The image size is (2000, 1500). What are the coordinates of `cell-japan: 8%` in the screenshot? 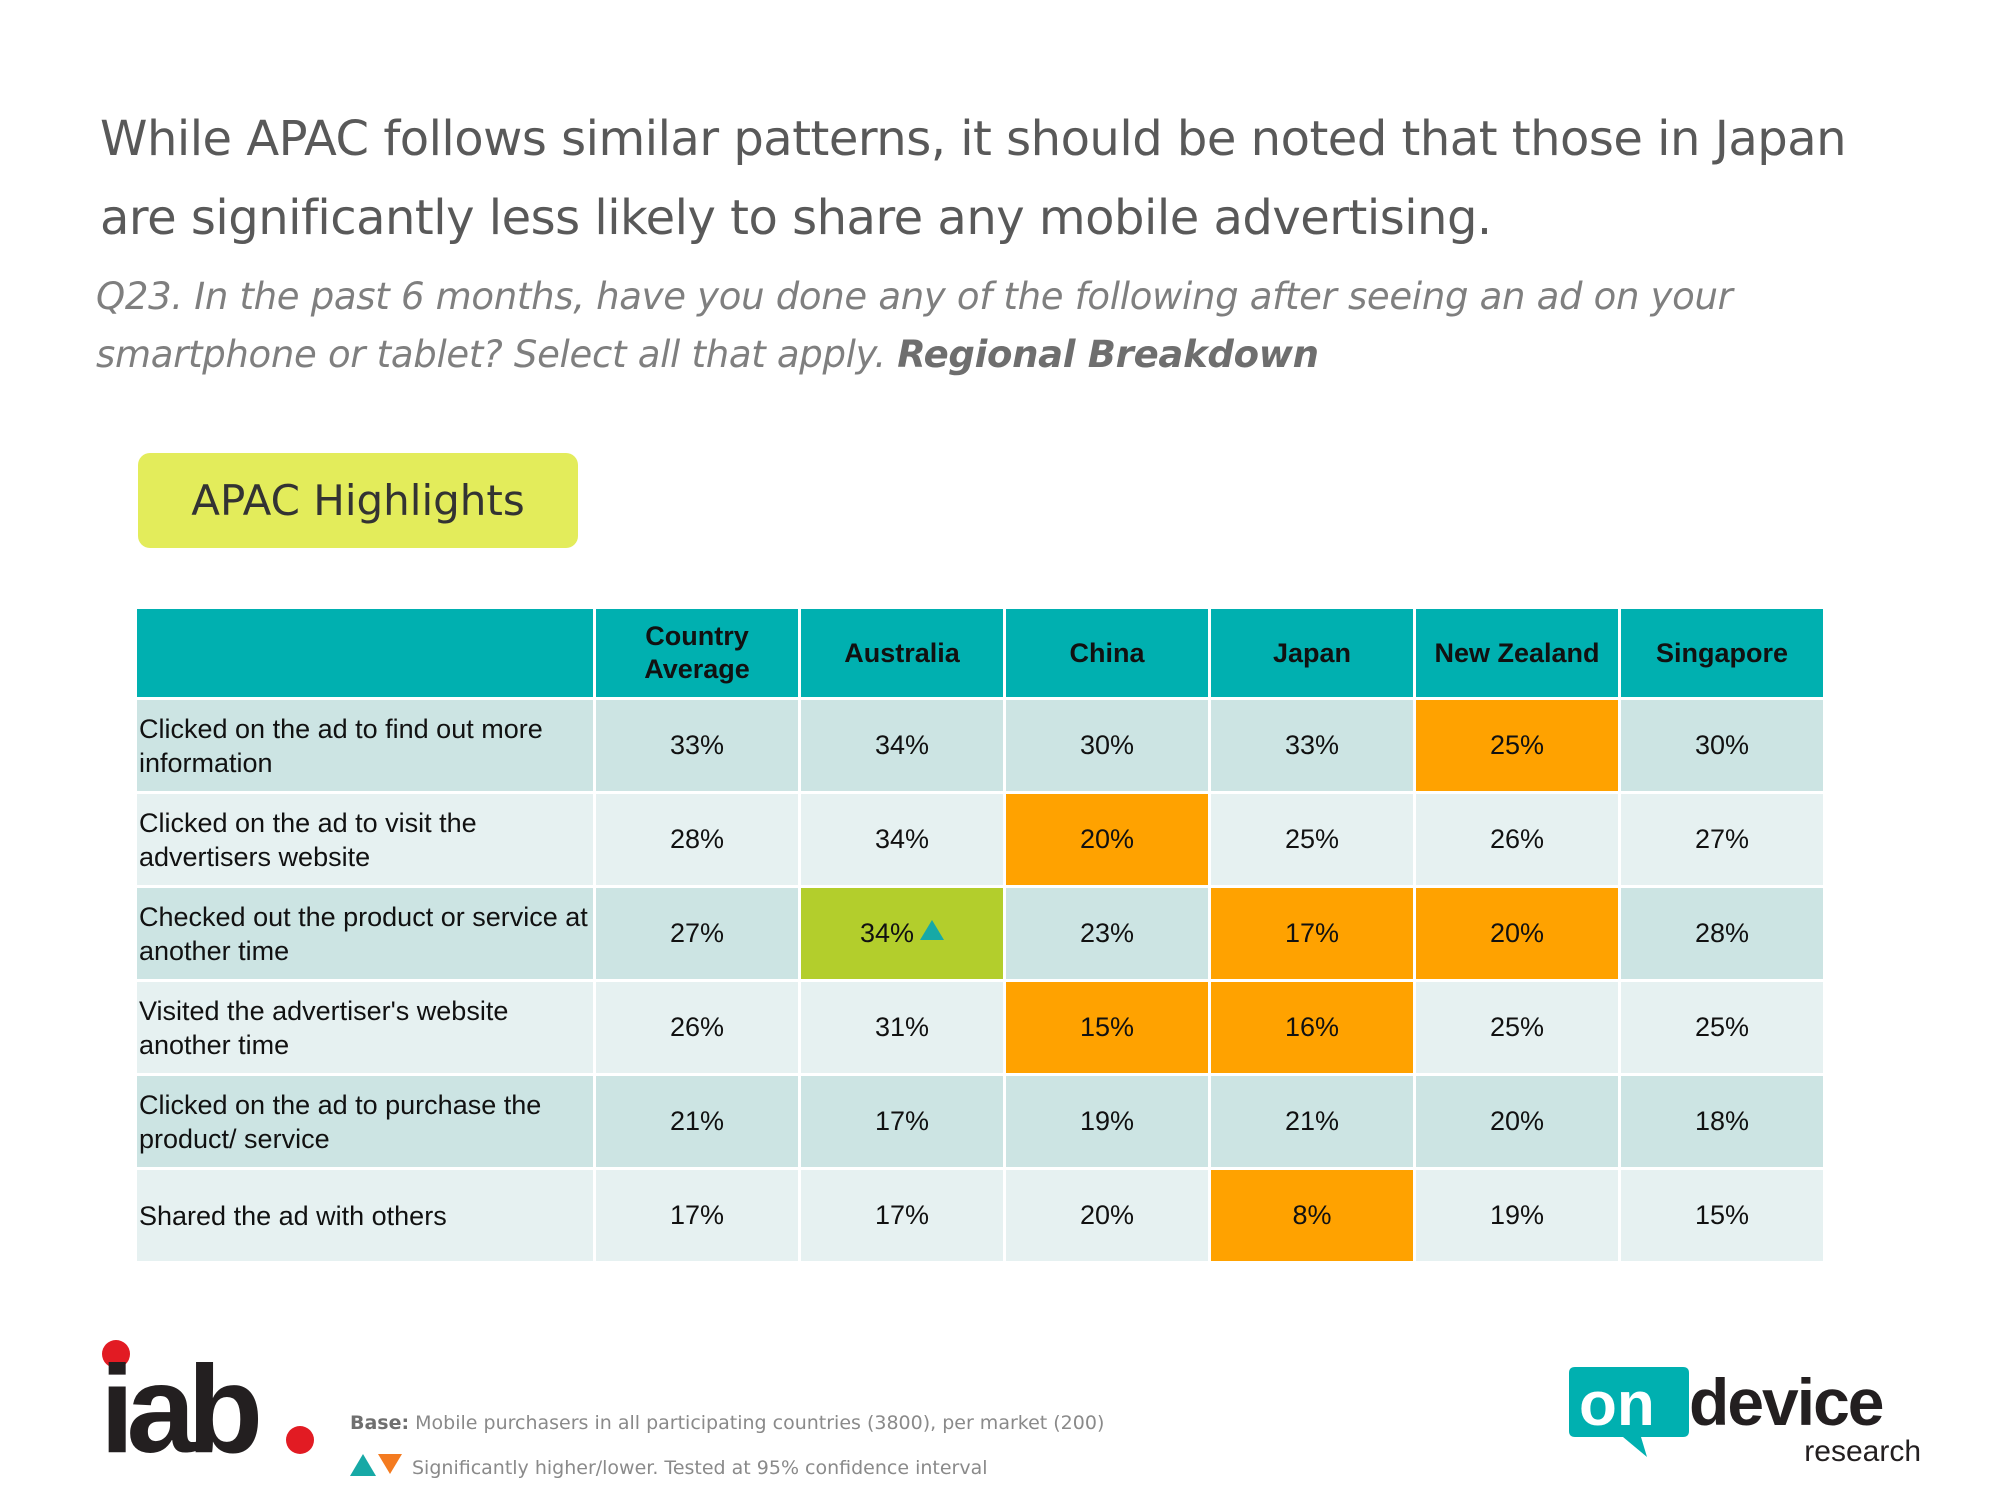 It's located at (1312, 1215).